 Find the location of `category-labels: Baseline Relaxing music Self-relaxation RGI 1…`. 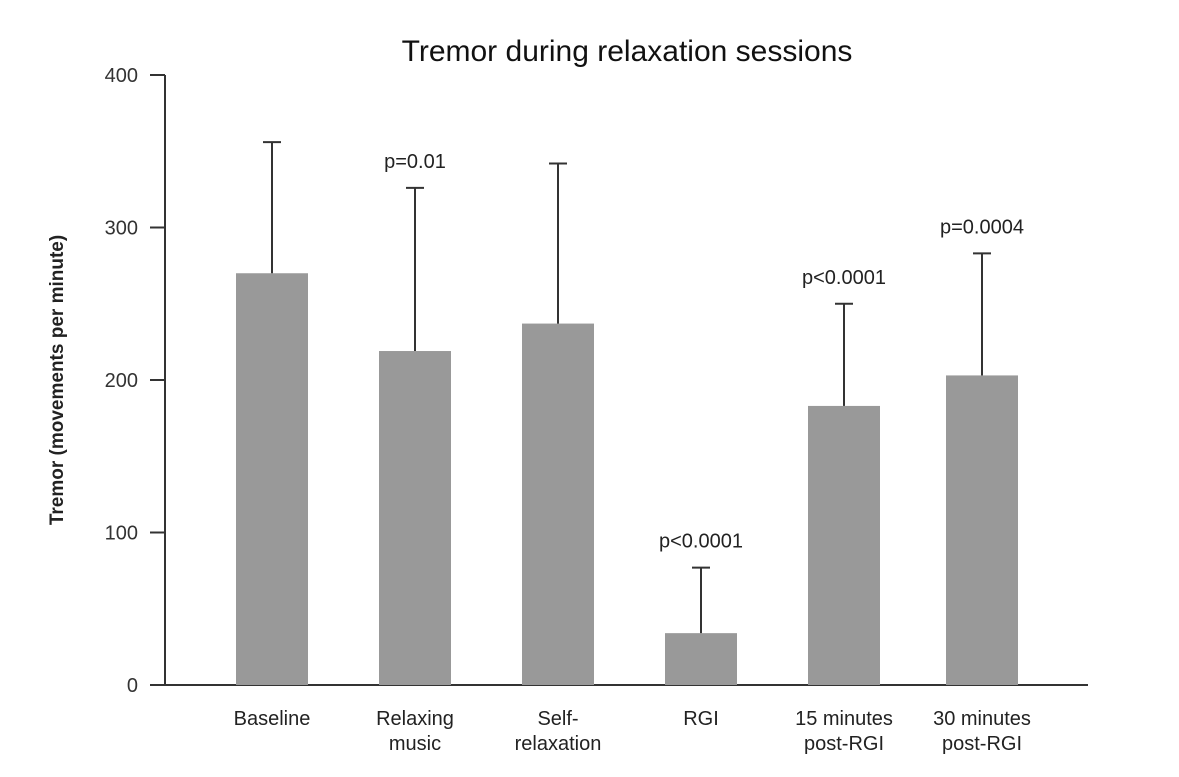

category-labels: Baseline Relaxing music Self-relaxation RGI 1… is located at coordinates (632, 731).